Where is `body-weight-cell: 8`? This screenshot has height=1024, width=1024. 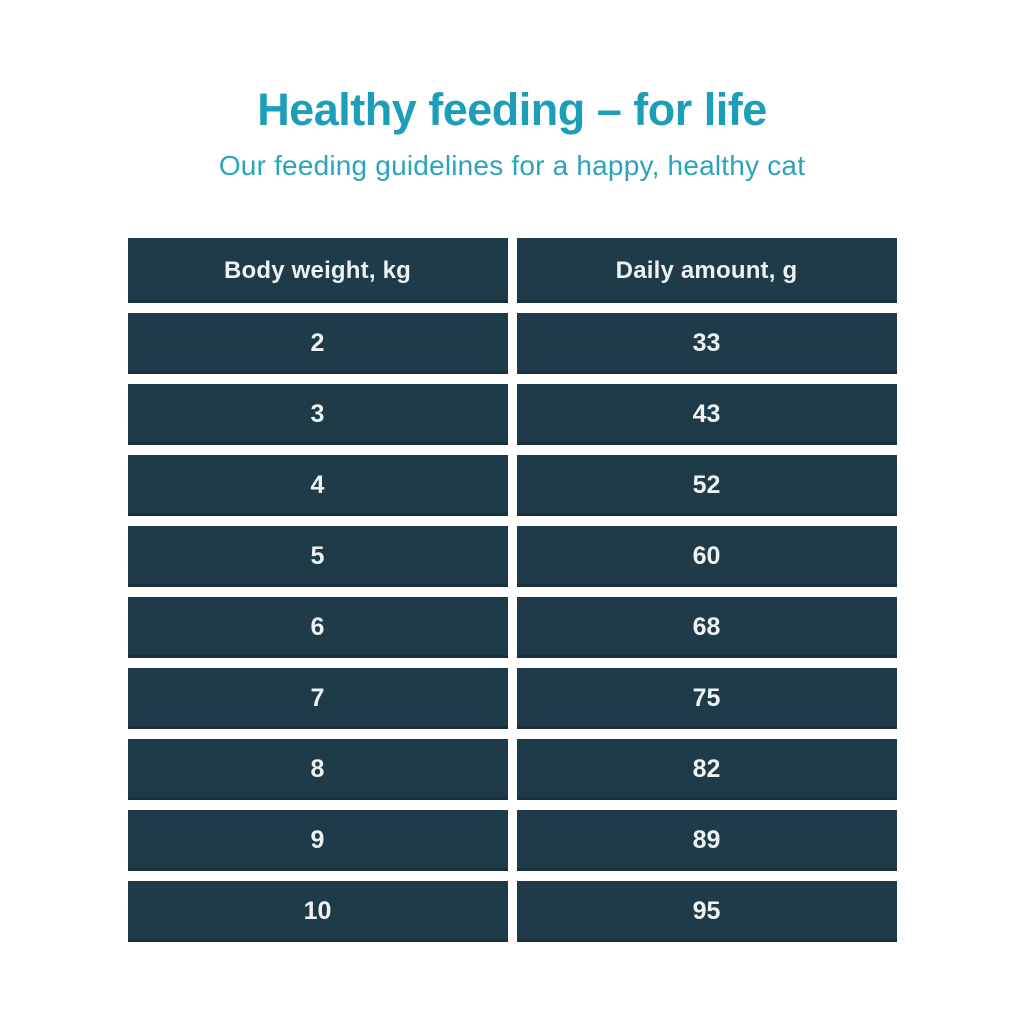 body-weight-cell: 8 is located at coordinates (317, 769).